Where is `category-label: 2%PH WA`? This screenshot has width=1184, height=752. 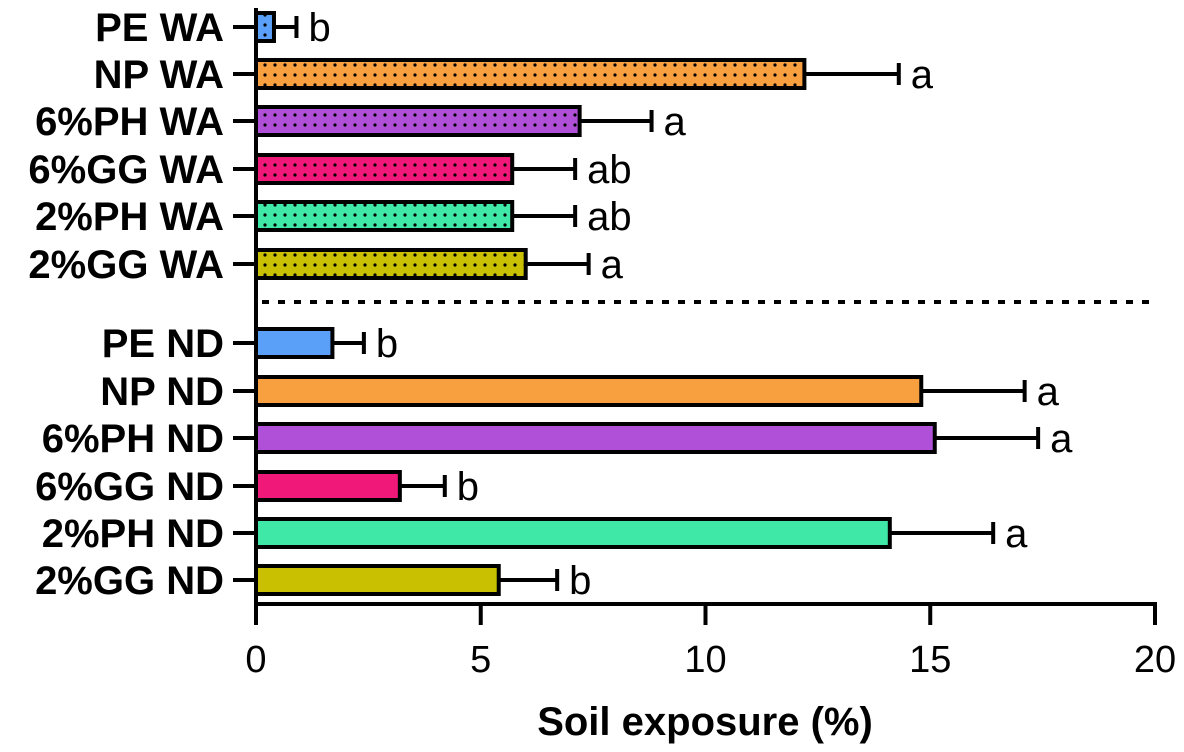
category-label: 2%PH WA is located at coordinates (129, 217).